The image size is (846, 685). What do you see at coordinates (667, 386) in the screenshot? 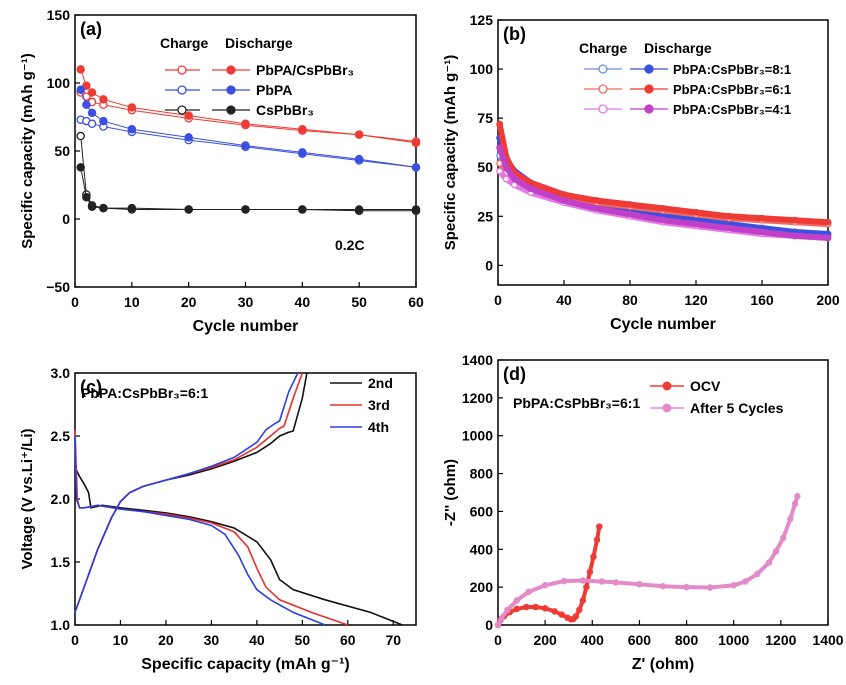
I see `legend-marker` at bounding box center [667, 386].